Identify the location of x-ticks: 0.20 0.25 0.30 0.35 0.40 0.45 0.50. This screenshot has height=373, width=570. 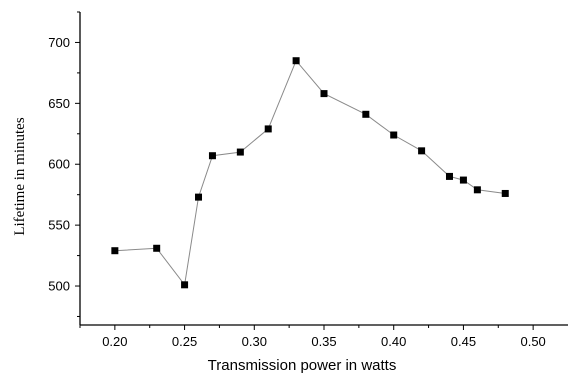
(312, 337).